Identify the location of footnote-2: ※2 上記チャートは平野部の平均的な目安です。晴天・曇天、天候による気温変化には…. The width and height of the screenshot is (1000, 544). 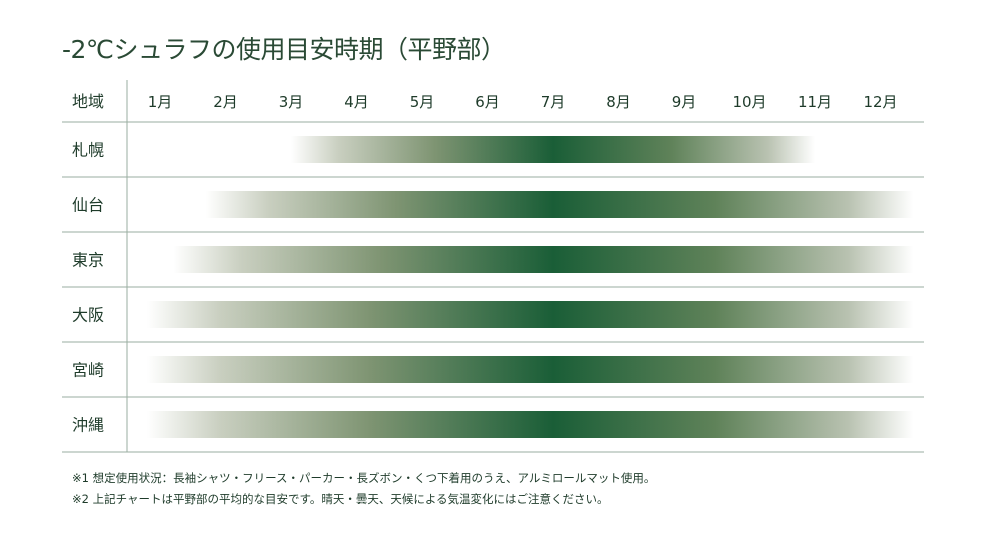
(340, 499).